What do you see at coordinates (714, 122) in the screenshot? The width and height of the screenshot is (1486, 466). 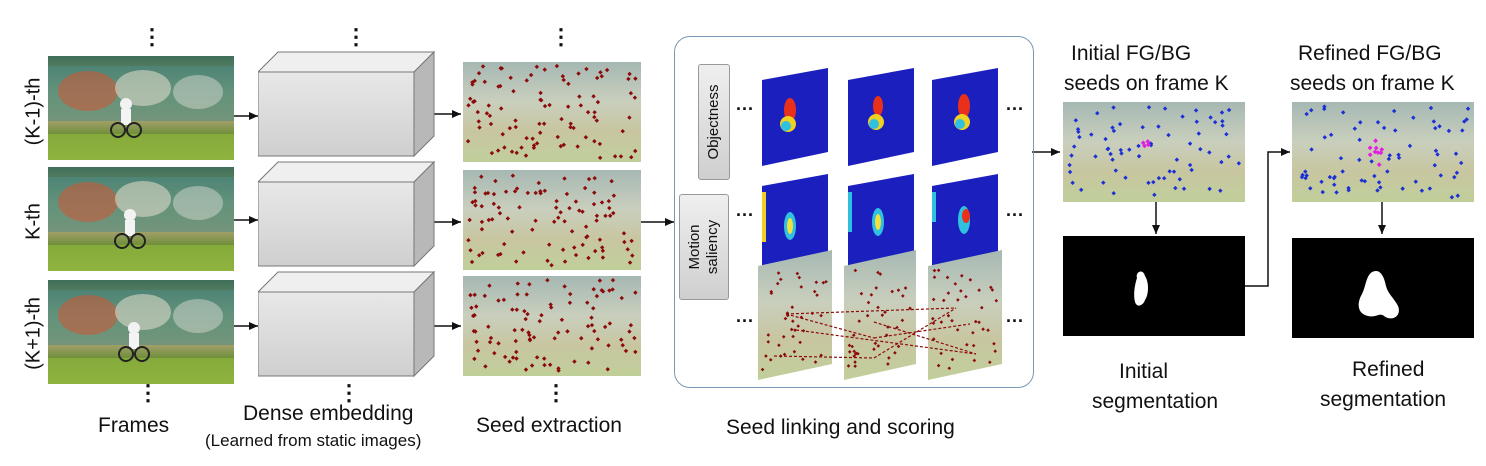 I see `objectness-tag: Objectness` at bounding box center [714, 122].